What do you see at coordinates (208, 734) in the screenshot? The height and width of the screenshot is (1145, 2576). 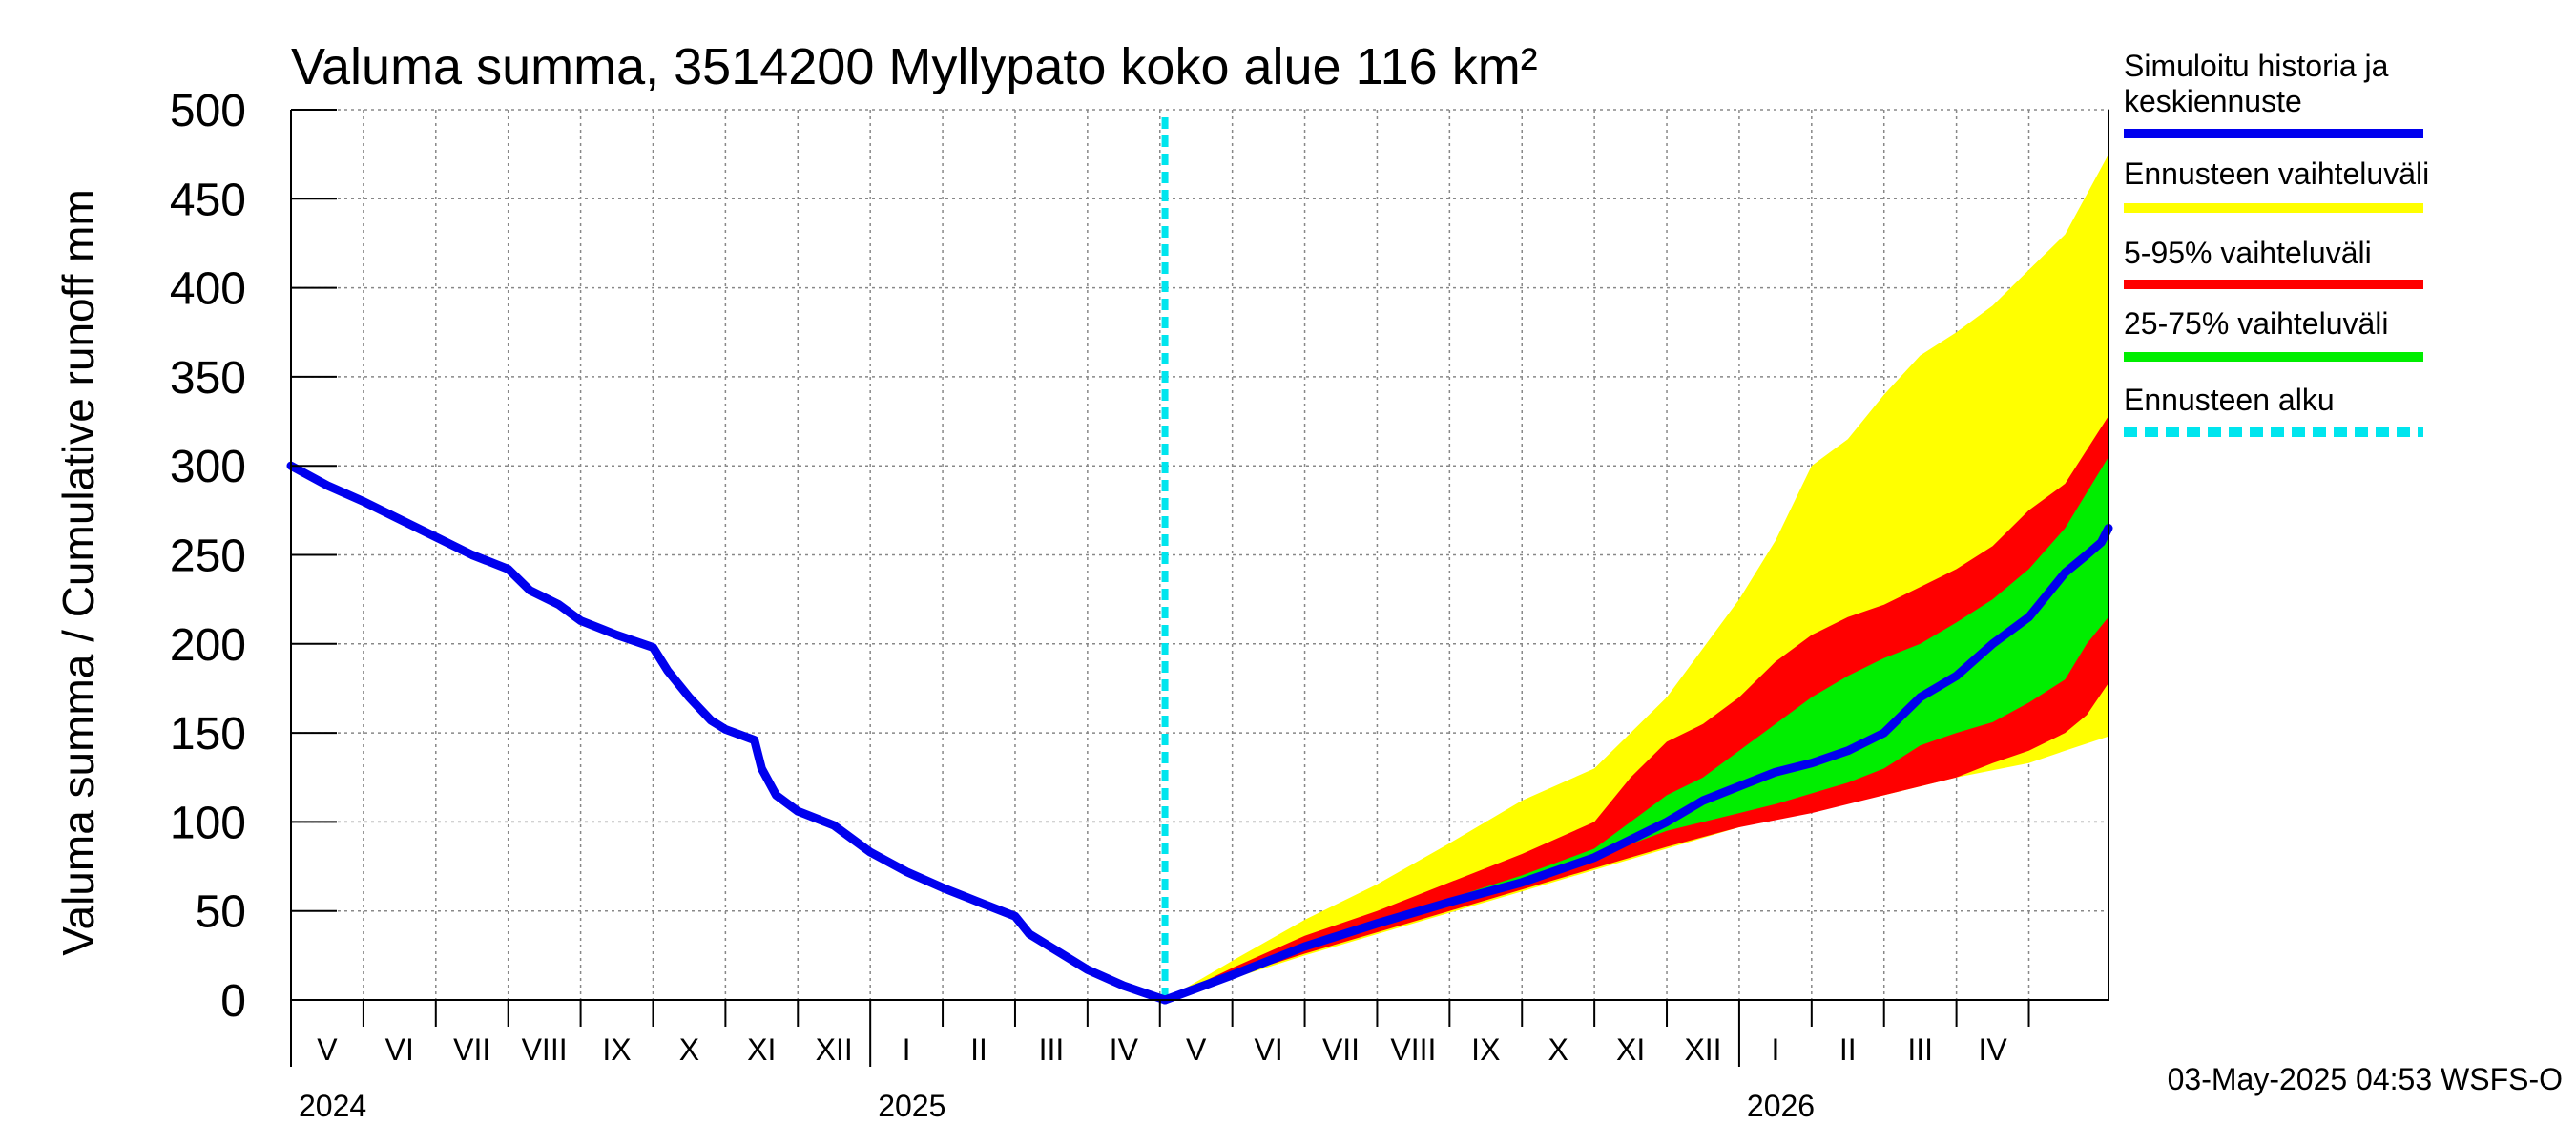 I see `y-tick-label: 150` at bounding box center [208, 734].